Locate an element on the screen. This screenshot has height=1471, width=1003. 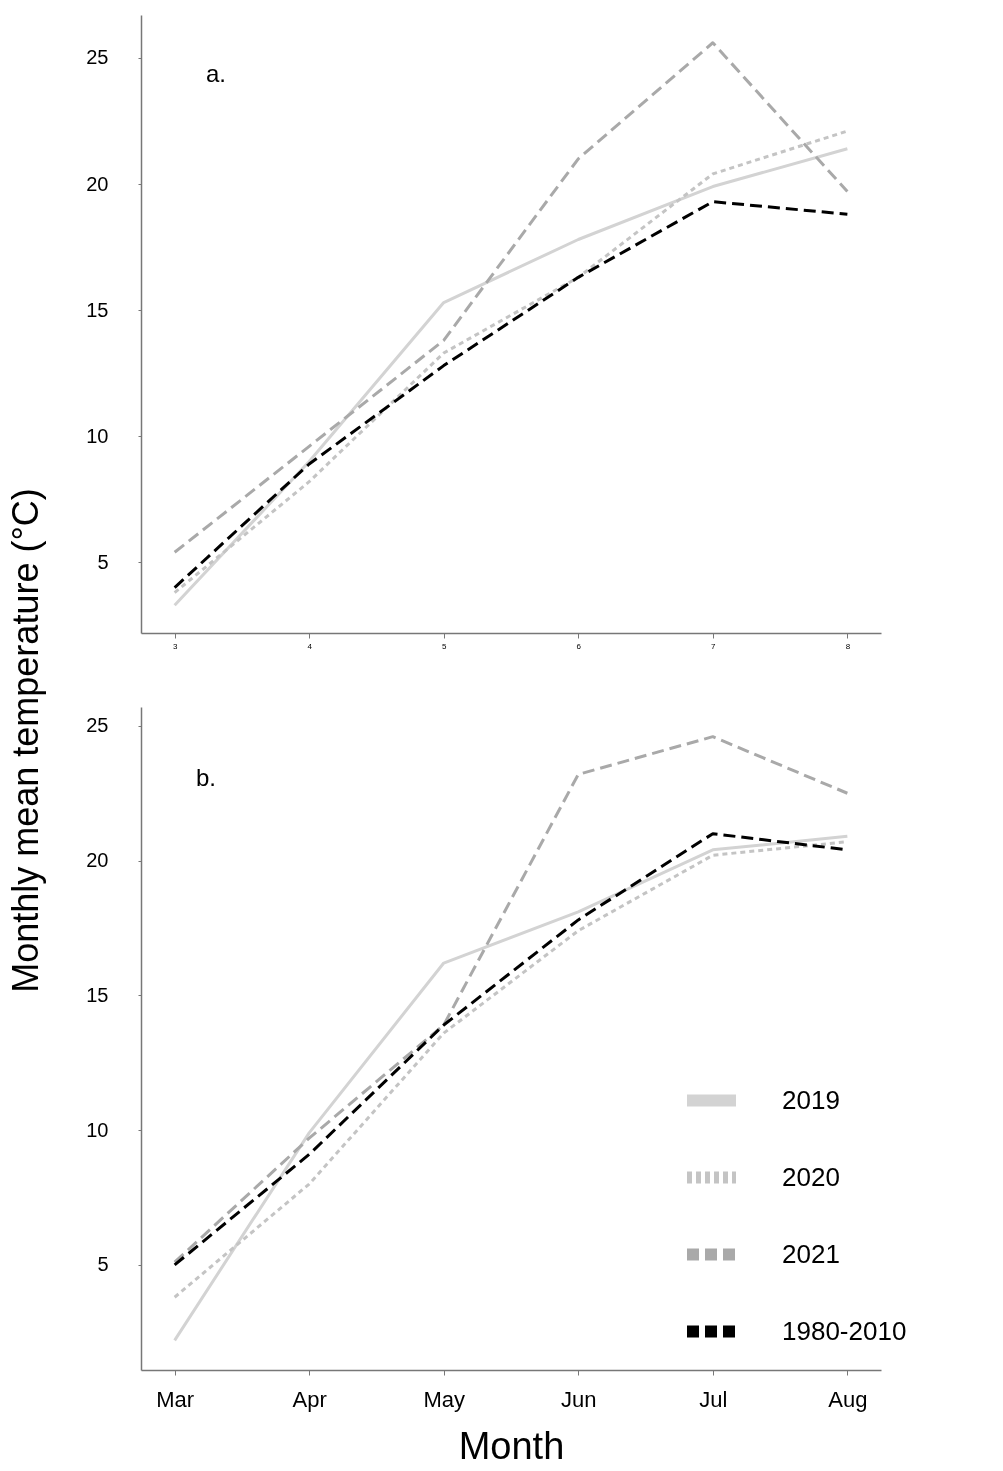
y-axis-title: Monthly mean temperature (°C) is located at coordinates (25, 740).